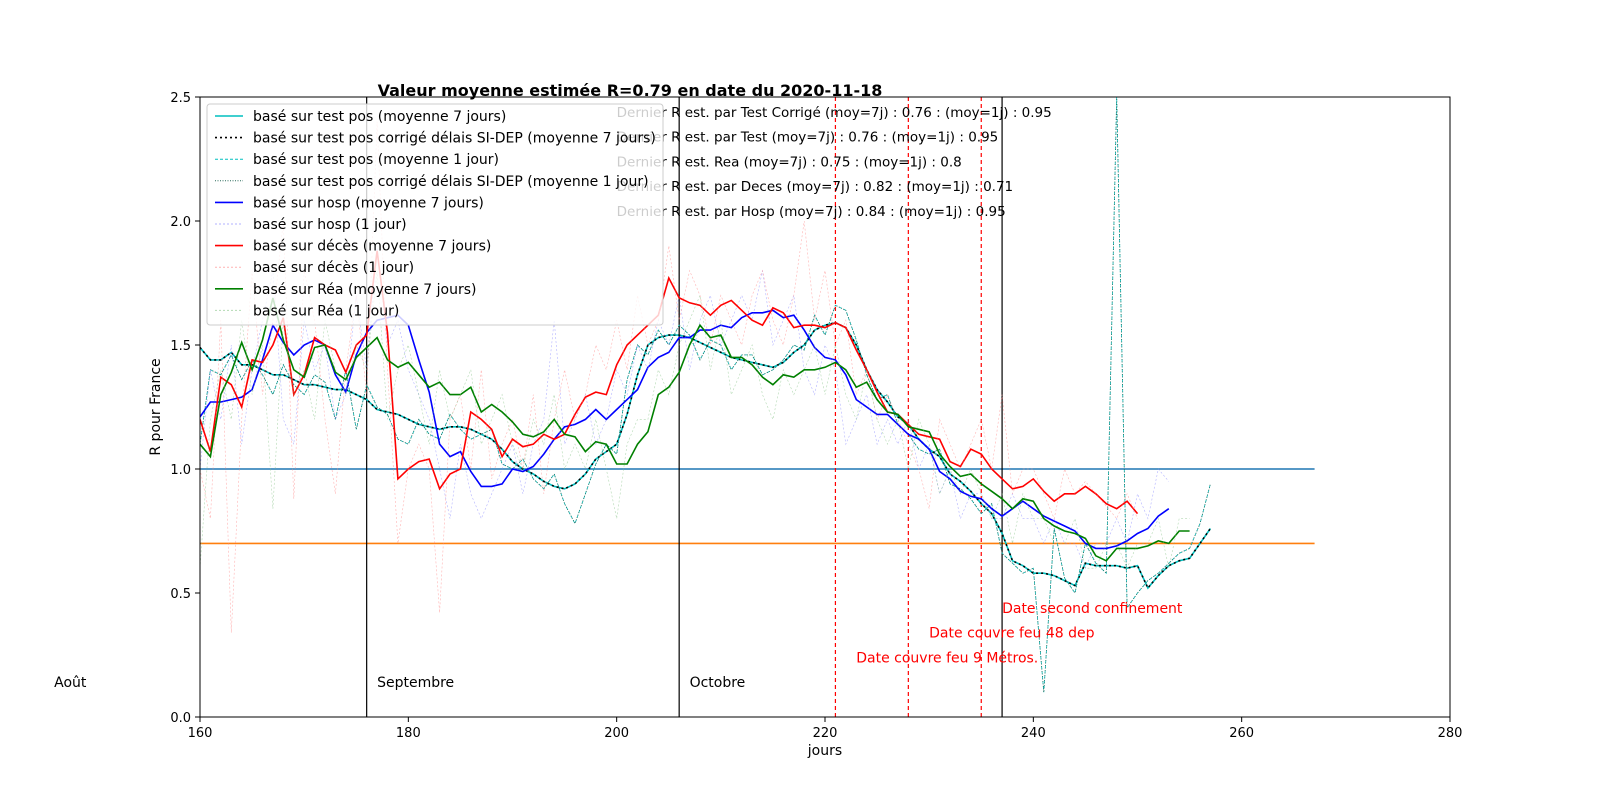  I want to click on y-tick-label: 1.0, so click(180, 470).